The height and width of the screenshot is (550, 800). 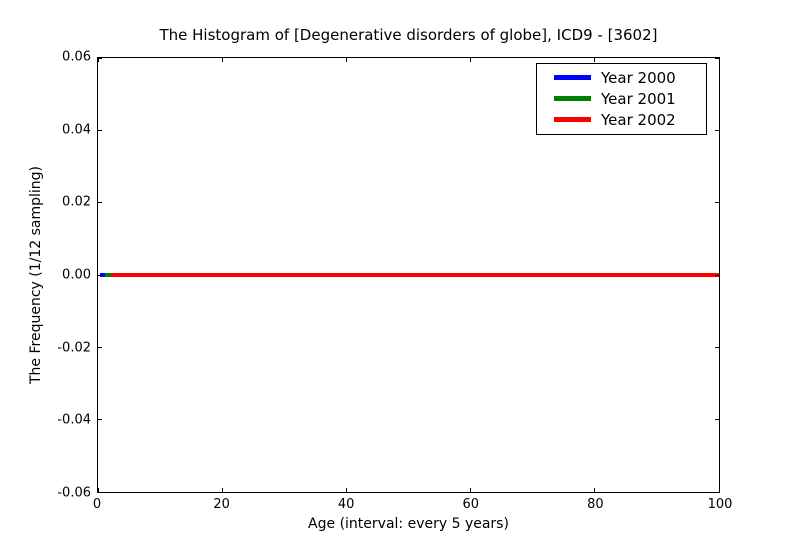 What do you see at coordinates (76, 57) in the screenshot?
I see `y-tick-label: 0.06` at bounding box center [76, 57].